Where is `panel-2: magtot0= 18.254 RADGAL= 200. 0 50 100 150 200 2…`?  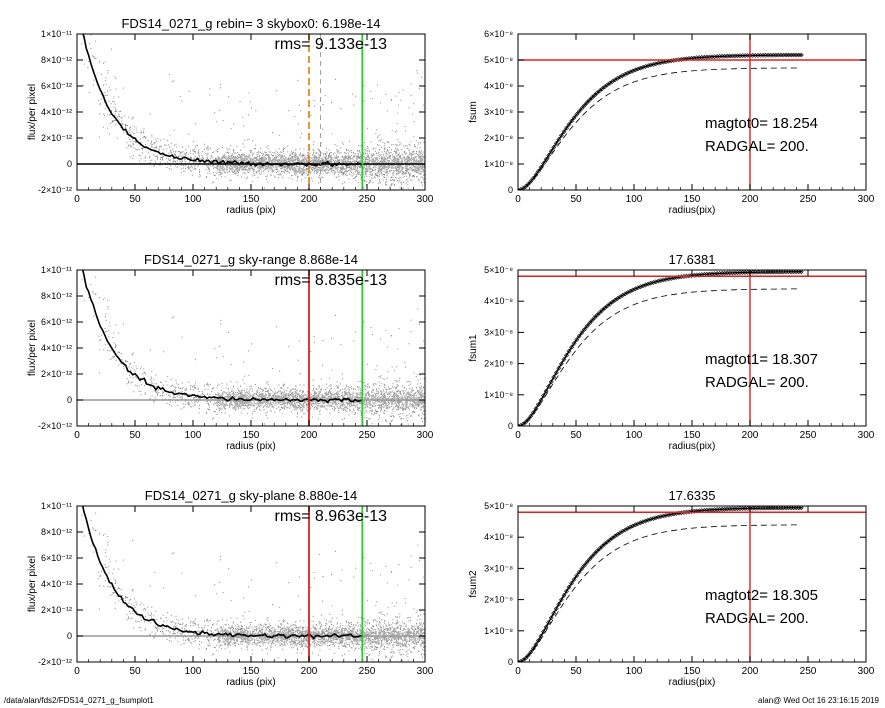
panel-2: magtot0= 18.254 RADGAL= 200. 0 50 100 150 200 2… is located at coordinates (671, 122).